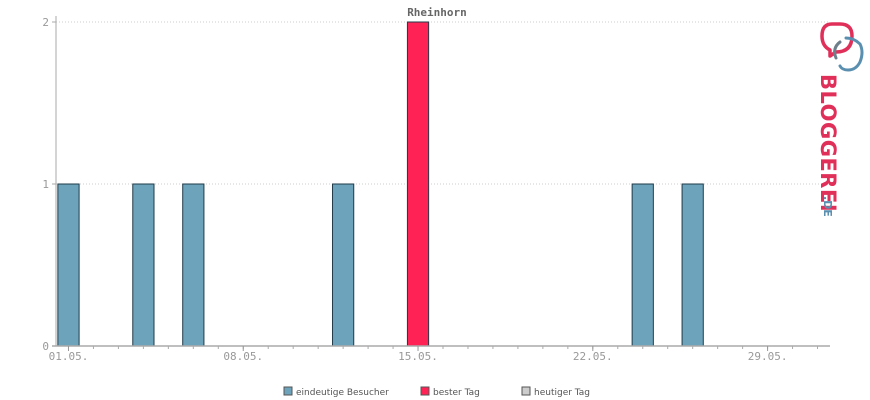  What do you see at coordinates (842, 47) in the screenshot?
I see `logo-icon` at bounding box center [842, 47].